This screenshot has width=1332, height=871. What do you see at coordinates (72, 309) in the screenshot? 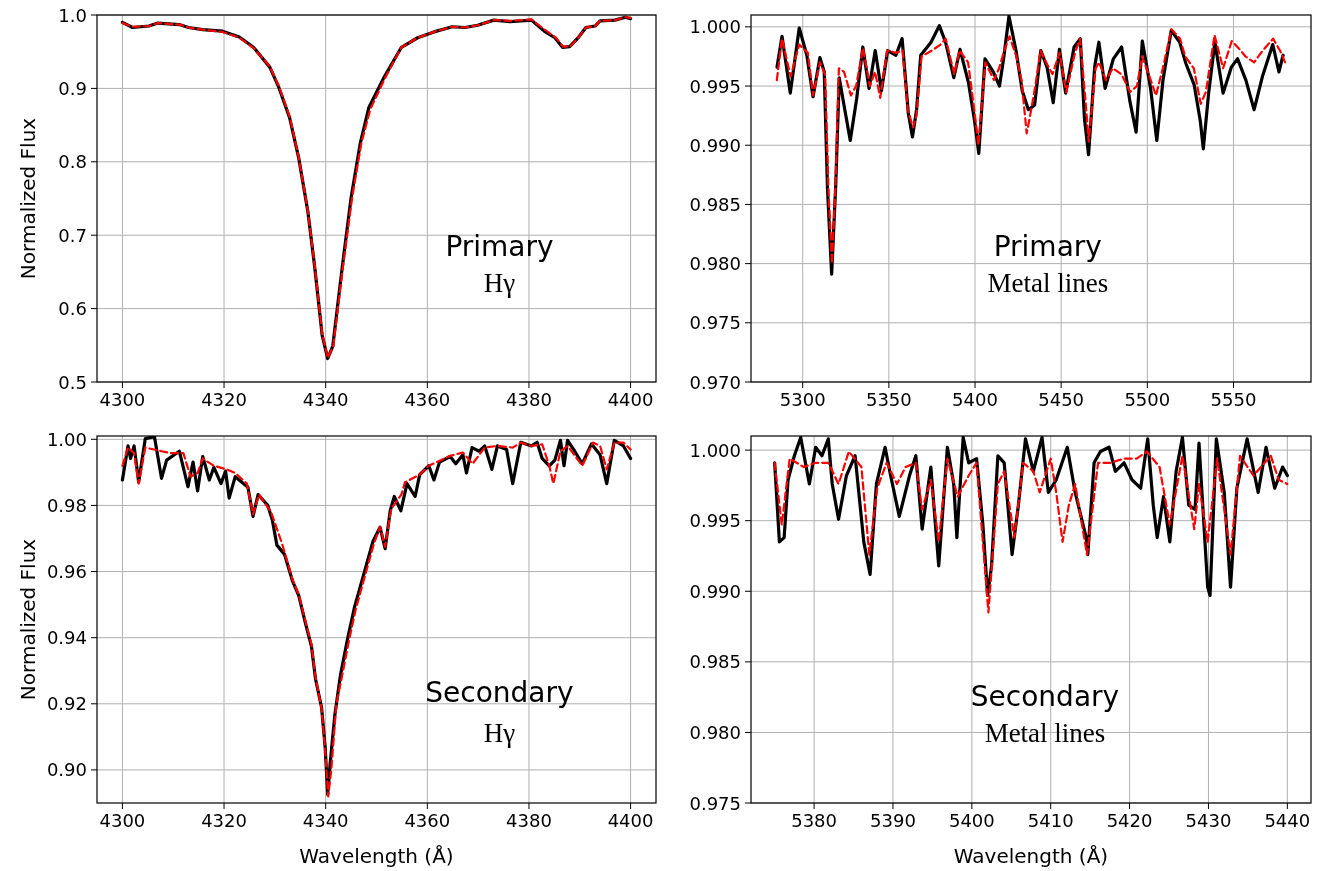
I see `y-tick-label: 0.6` at bounding box center [72, 309].